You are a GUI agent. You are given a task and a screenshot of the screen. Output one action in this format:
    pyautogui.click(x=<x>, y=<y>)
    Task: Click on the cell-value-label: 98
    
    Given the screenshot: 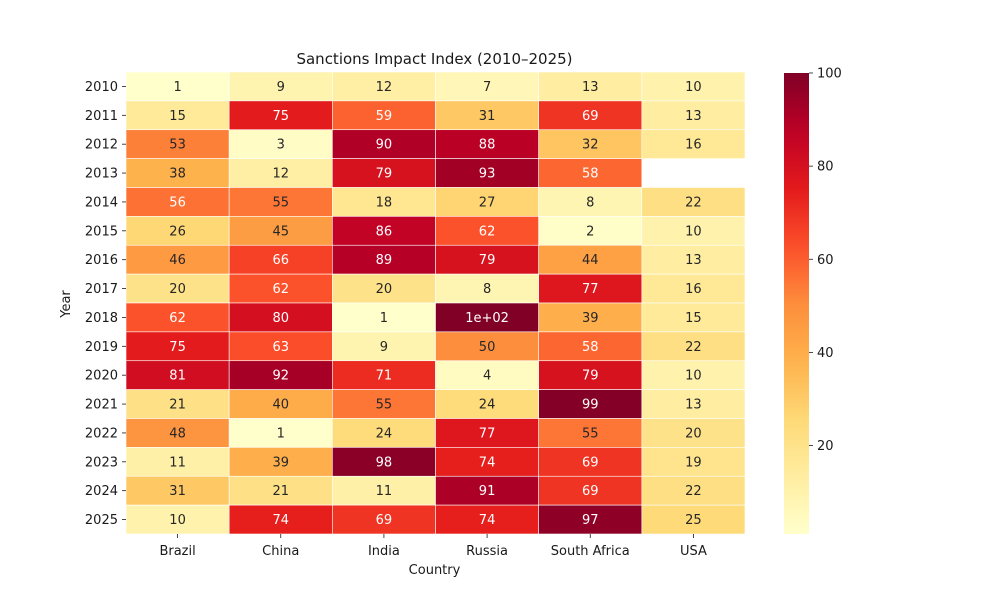 What is the action you would take?
    pyautogui.click(x=384, y=462)
    